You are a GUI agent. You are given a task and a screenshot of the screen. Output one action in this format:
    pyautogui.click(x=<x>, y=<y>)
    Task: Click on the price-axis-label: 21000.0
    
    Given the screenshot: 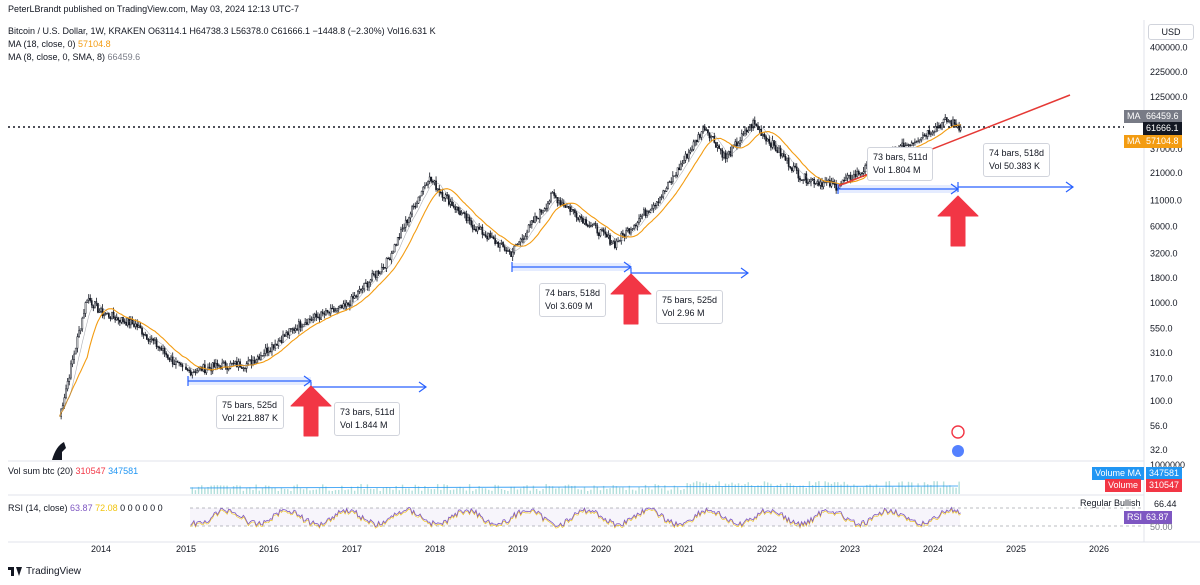 What is the action you would take?
    pyautogui.click(x=1166, y=173)
    